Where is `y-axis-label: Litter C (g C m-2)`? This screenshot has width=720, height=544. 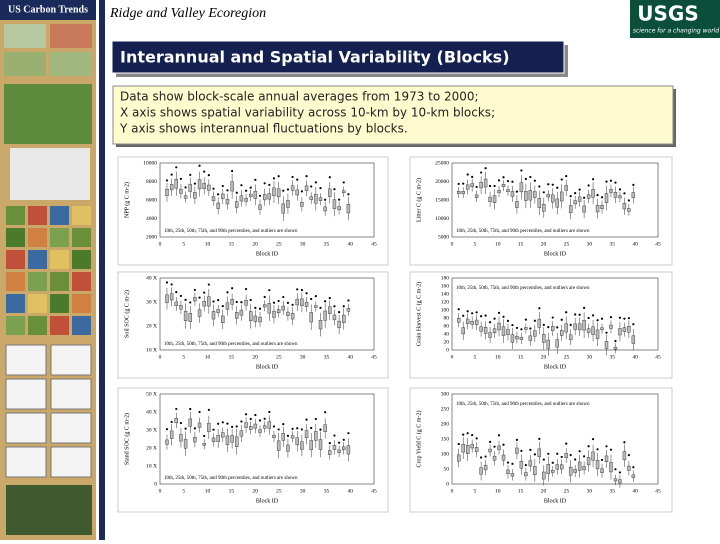
y-axis-label: Litter C (g C m-2) is located at coordinates (418, 200).